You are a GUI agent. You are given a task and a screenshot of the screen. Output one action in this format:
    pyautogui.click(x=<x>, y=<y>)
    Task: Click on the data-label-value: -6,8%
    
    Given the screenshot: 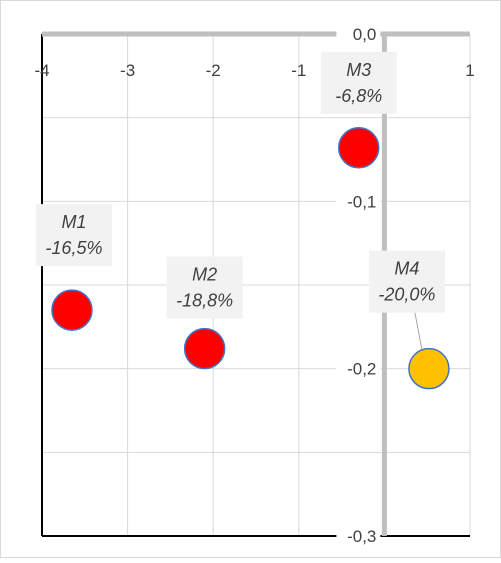 What is the action you would take?
    pyautogui.click(x=358, y=96)
    